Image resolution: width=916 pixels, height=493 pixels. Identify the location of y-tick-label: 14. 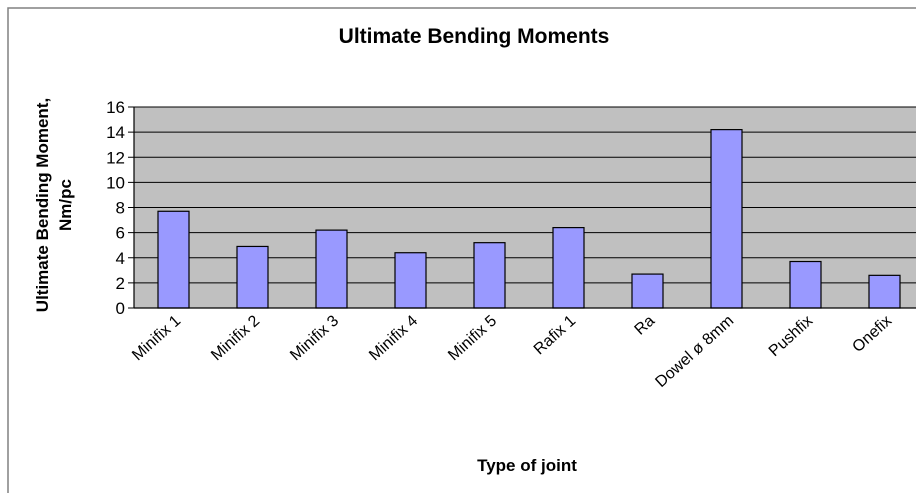
(115, 132).